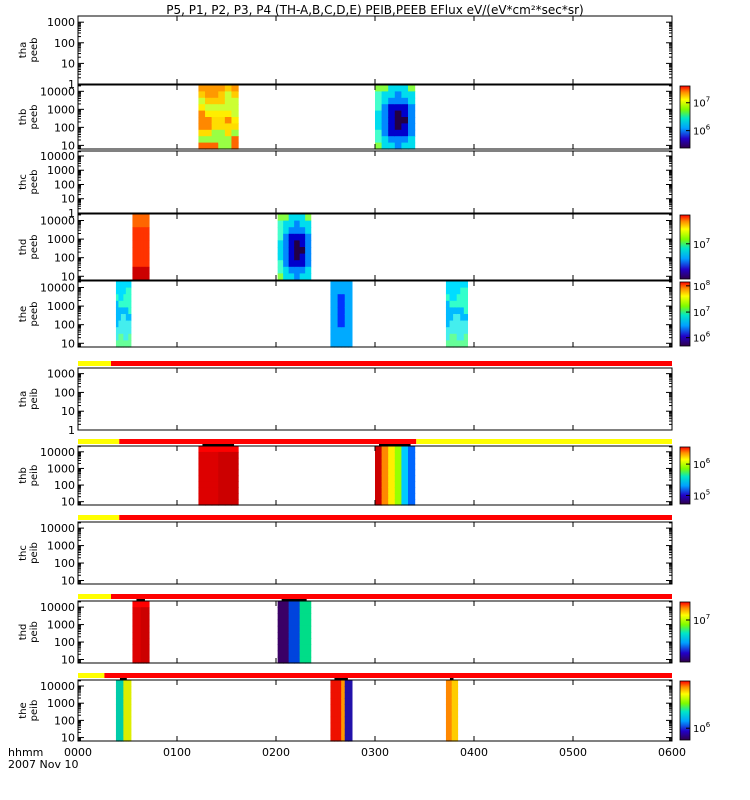 The width and height of the screenshot is (750, 800). Describe the element at coordinates (177, 752) in the screenshot. I see `x-tick-label: 0100` at that location.